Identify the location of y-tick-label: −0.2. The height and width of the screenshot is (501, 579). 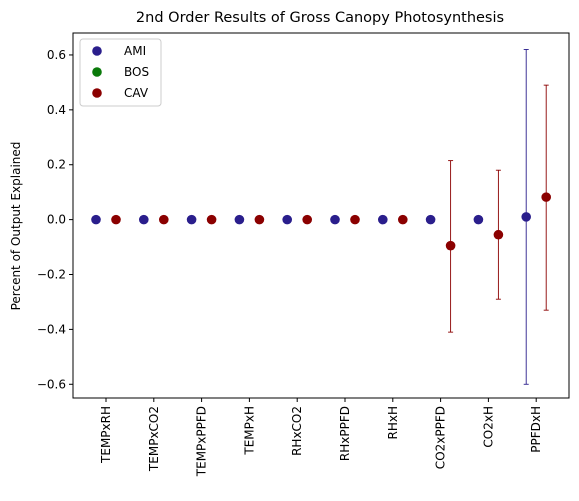
(51, 275).